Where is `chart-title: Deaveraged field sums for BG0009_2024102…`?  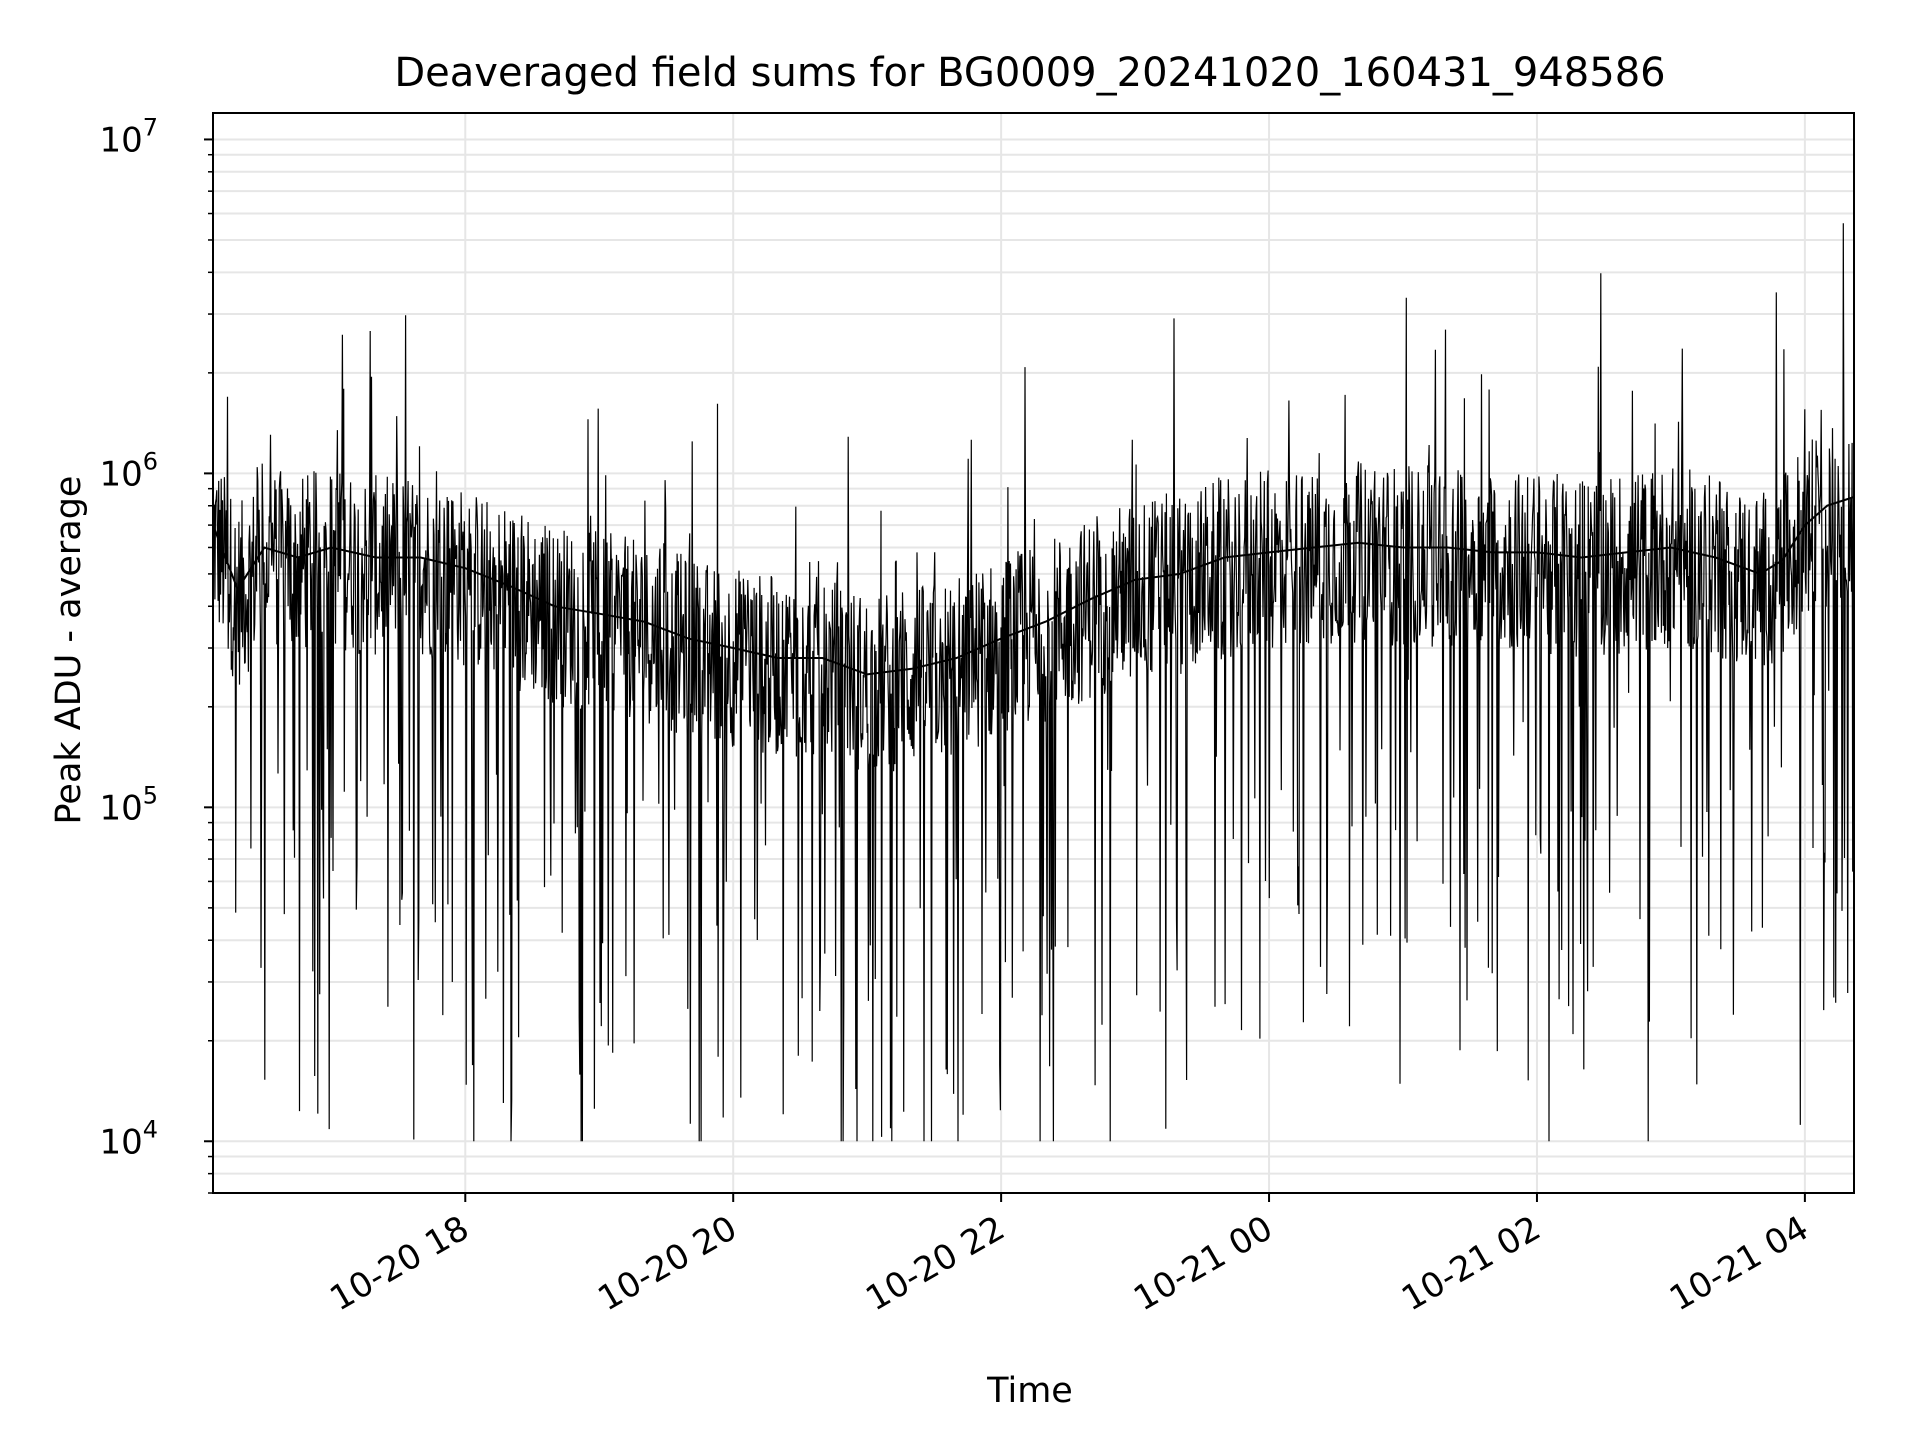 chart-title: Deaveraged field sums for BG0009_2024102… is located at coordinates (1029, 73).